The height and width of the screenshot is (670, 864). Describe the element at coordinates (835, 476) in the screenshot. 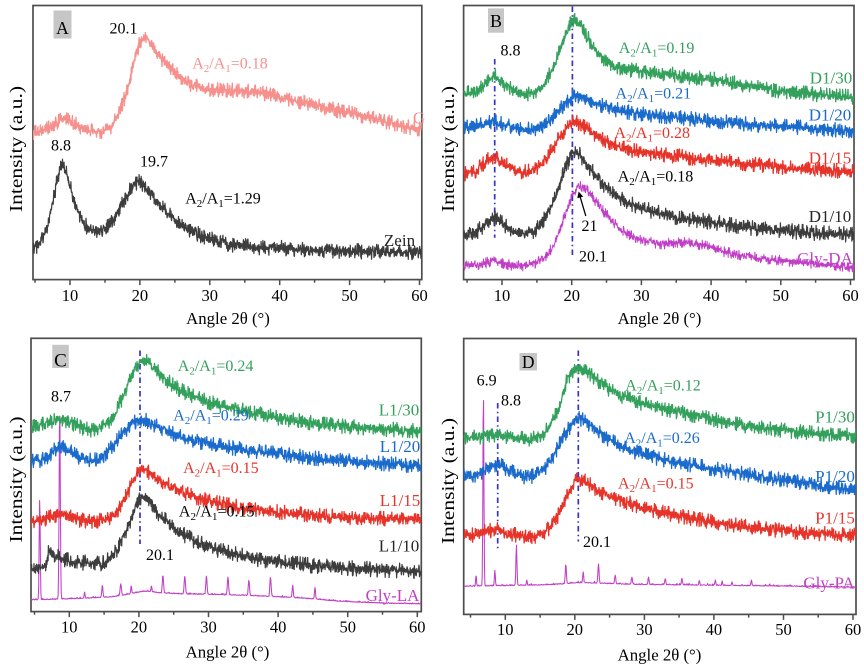

I see `svg-text: P1/20` at that location.